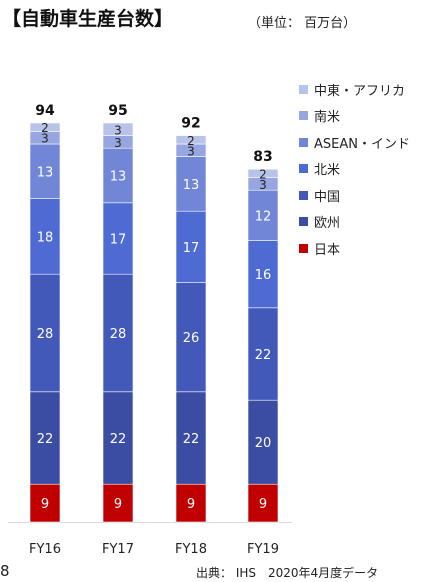 The image size is (422, 582). I want to click on legend-item: 北米, so click(354, 169).